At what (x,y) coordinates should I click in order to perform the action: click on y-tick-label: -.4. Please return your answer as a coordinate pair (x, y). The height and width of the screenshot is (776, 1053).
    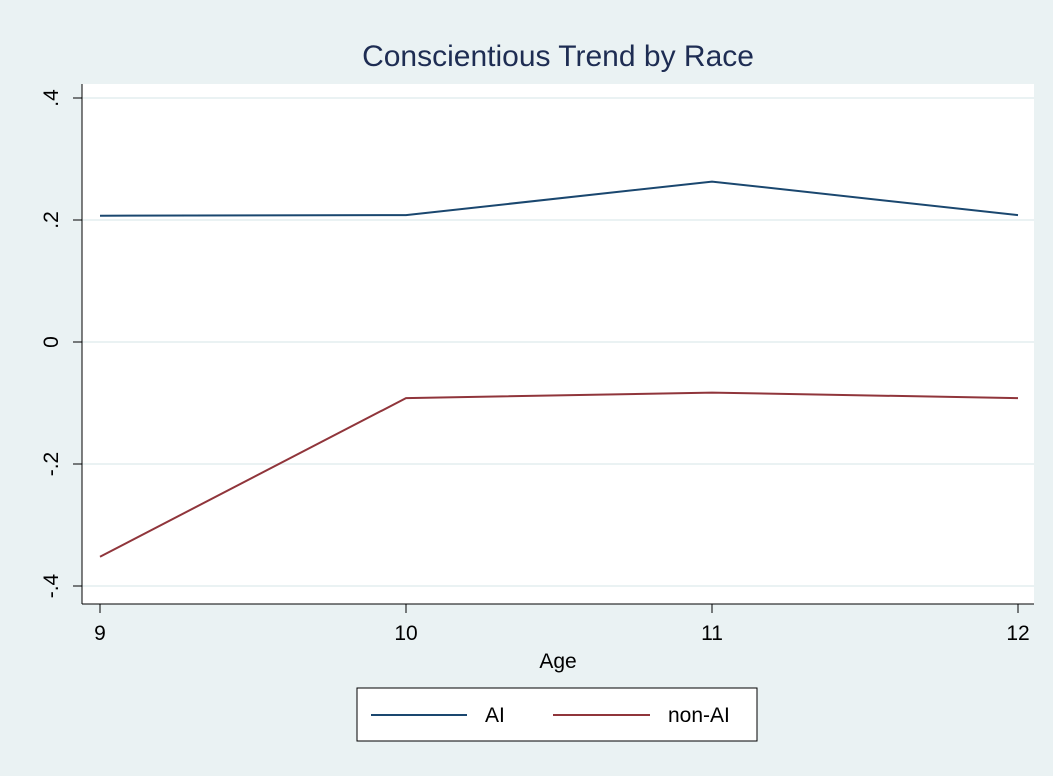
    Looking at the image, I should click on (51, 585).